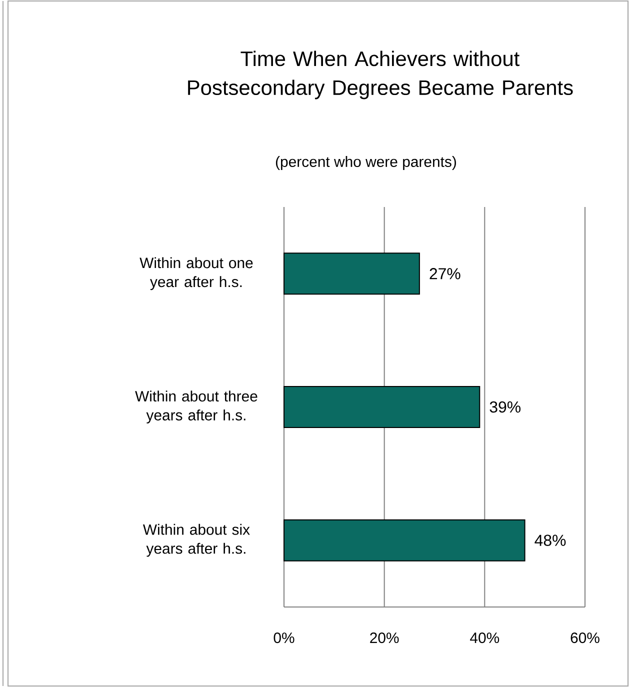 The width and height of the screenshot is (629, 687). I want to click on y-tick-label: Within about three years after h.s., so click(196, 407).